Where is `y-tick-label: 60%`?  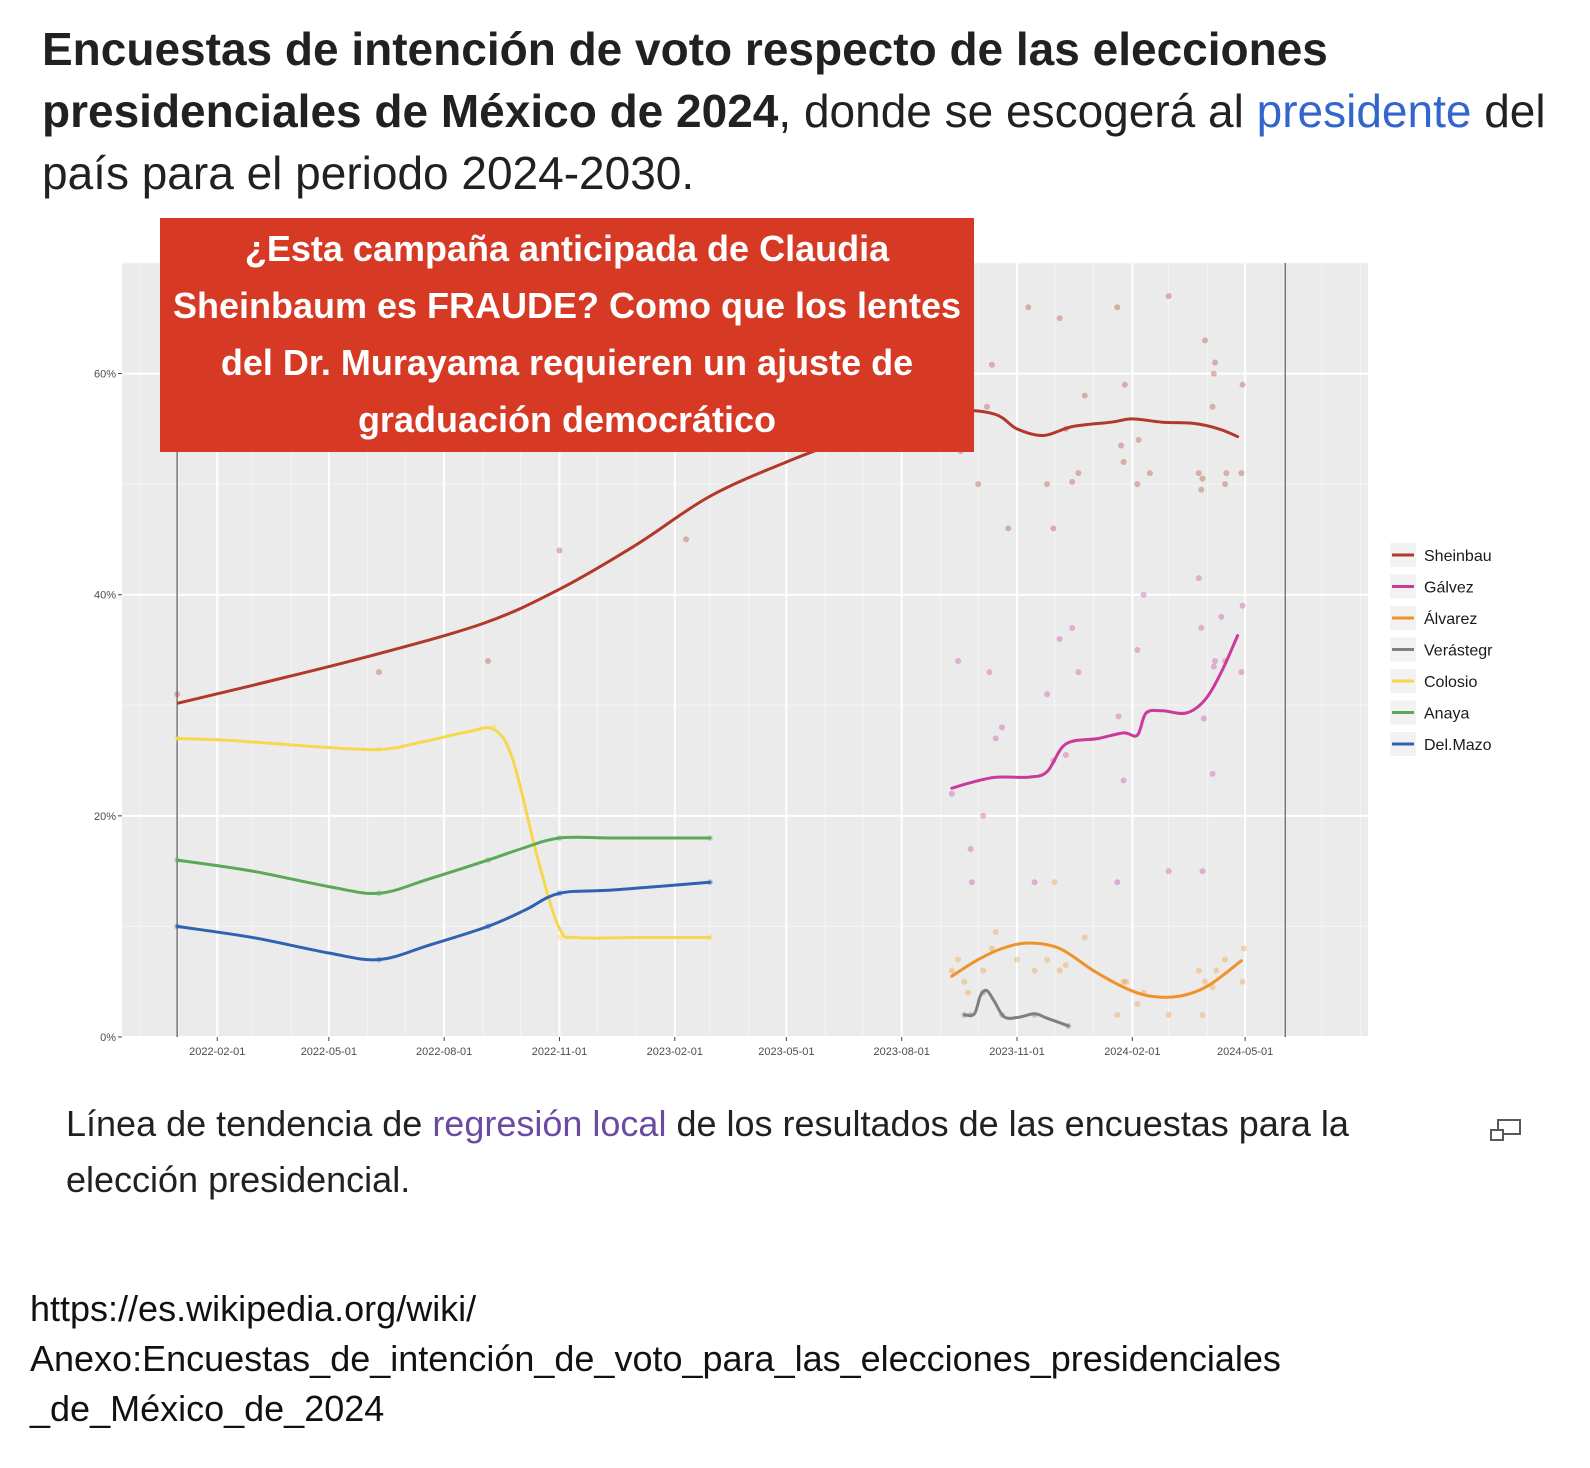 y-tick-label: 60% is located at coordinates (105, 375).